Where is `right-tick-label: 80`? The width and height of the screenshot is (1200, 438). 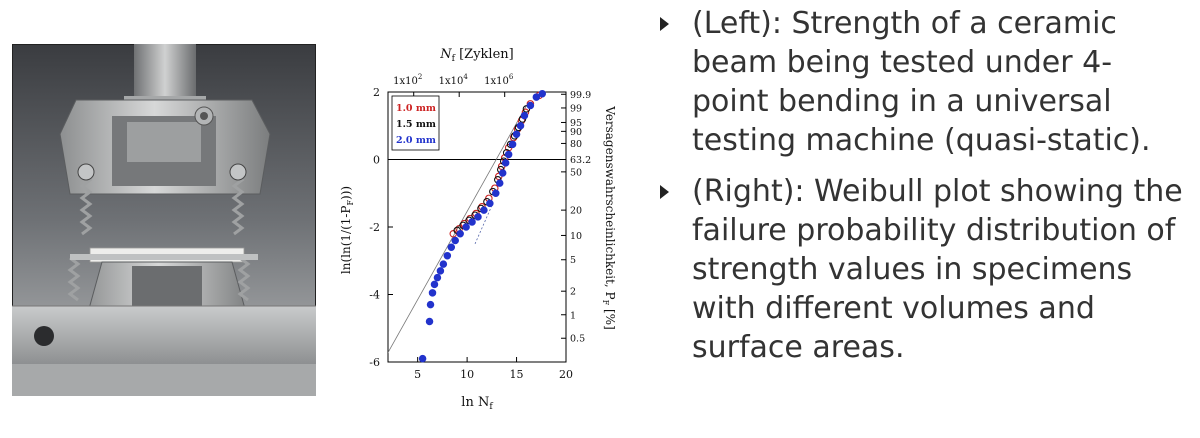
right-tick-label: 80 is located at coordinates (576, 144).